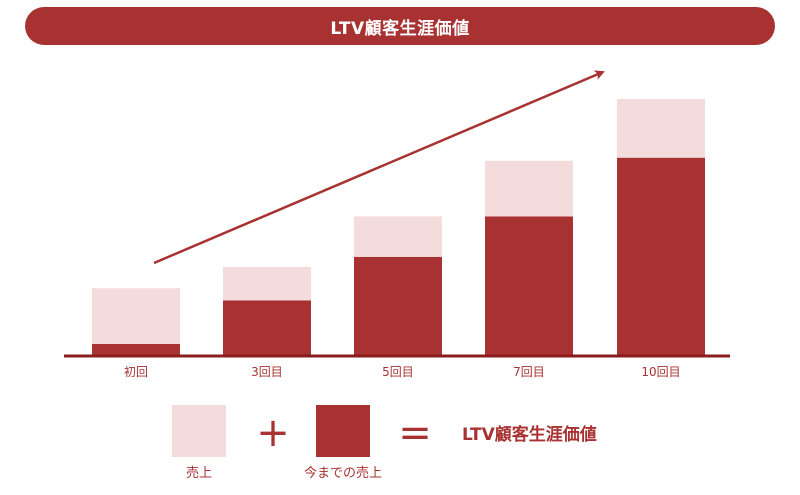 The height and width of the screenshot is (495, 800). I want to click on x-tick-label: 10回目, so click(660, 372).